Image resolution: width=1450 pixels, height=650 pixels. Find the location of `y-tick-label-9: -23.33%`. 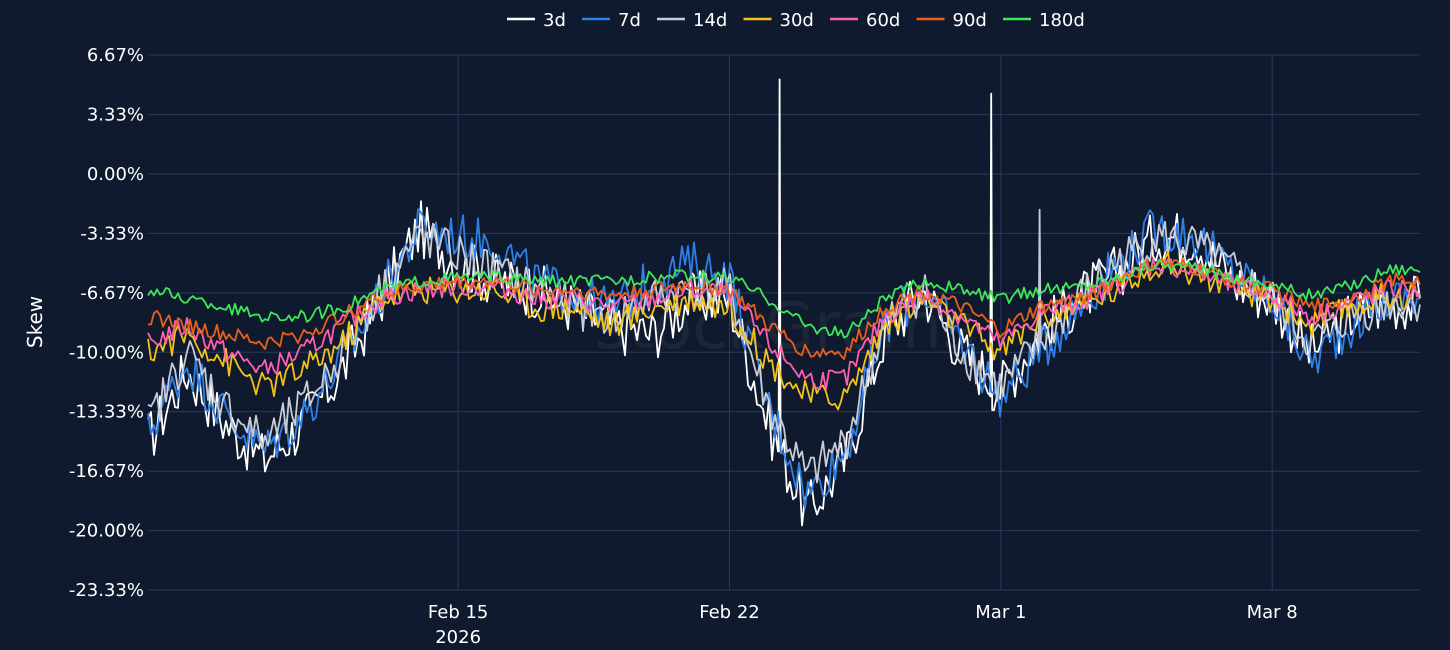

y-tick-label-9: -23.33% is located at coordinates (106, 590).